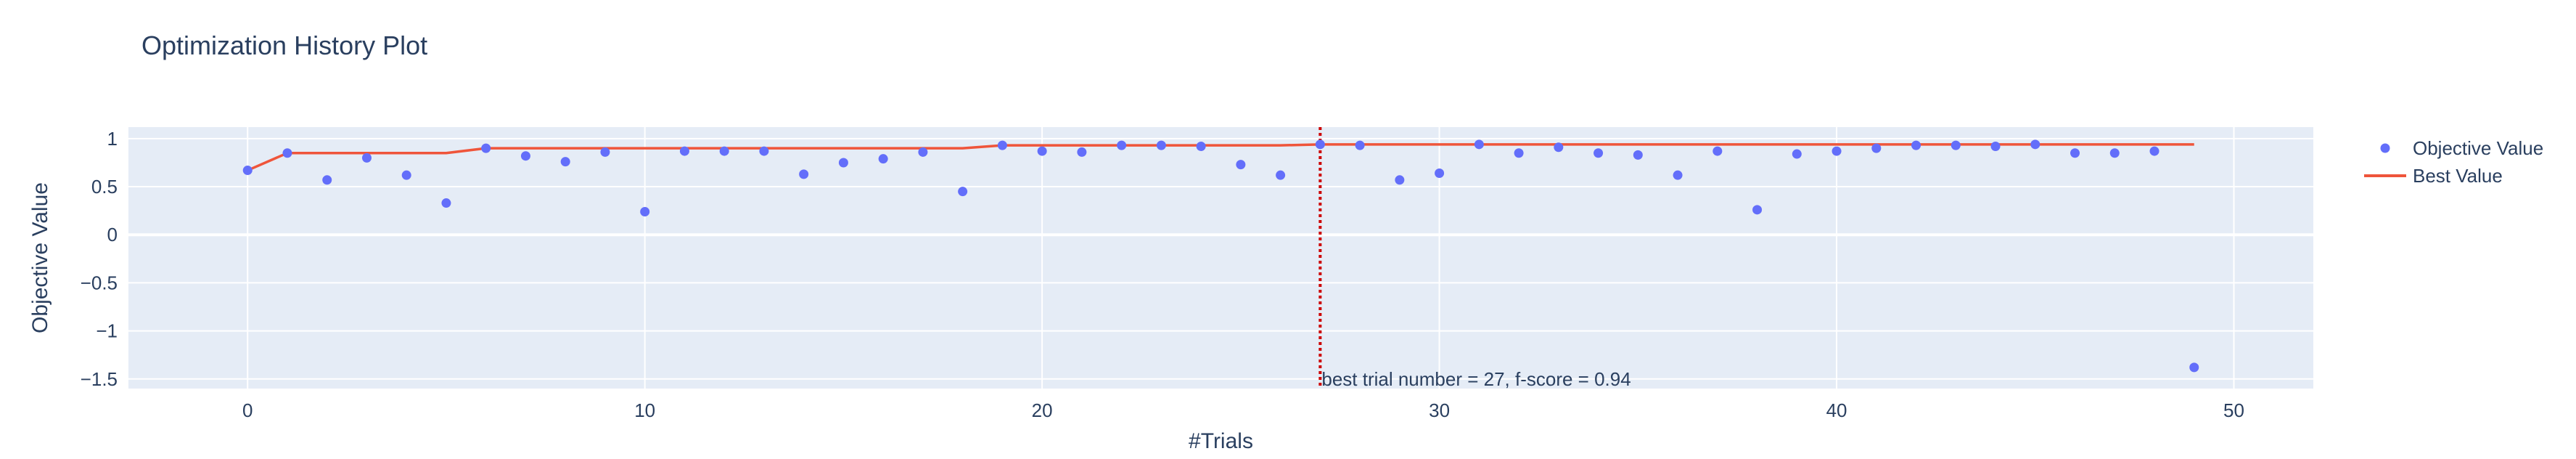 The width and height of the screenshot is (2576, 459). I want to click on legend-item-objective-value: Objective Value, so click(2462, 148).